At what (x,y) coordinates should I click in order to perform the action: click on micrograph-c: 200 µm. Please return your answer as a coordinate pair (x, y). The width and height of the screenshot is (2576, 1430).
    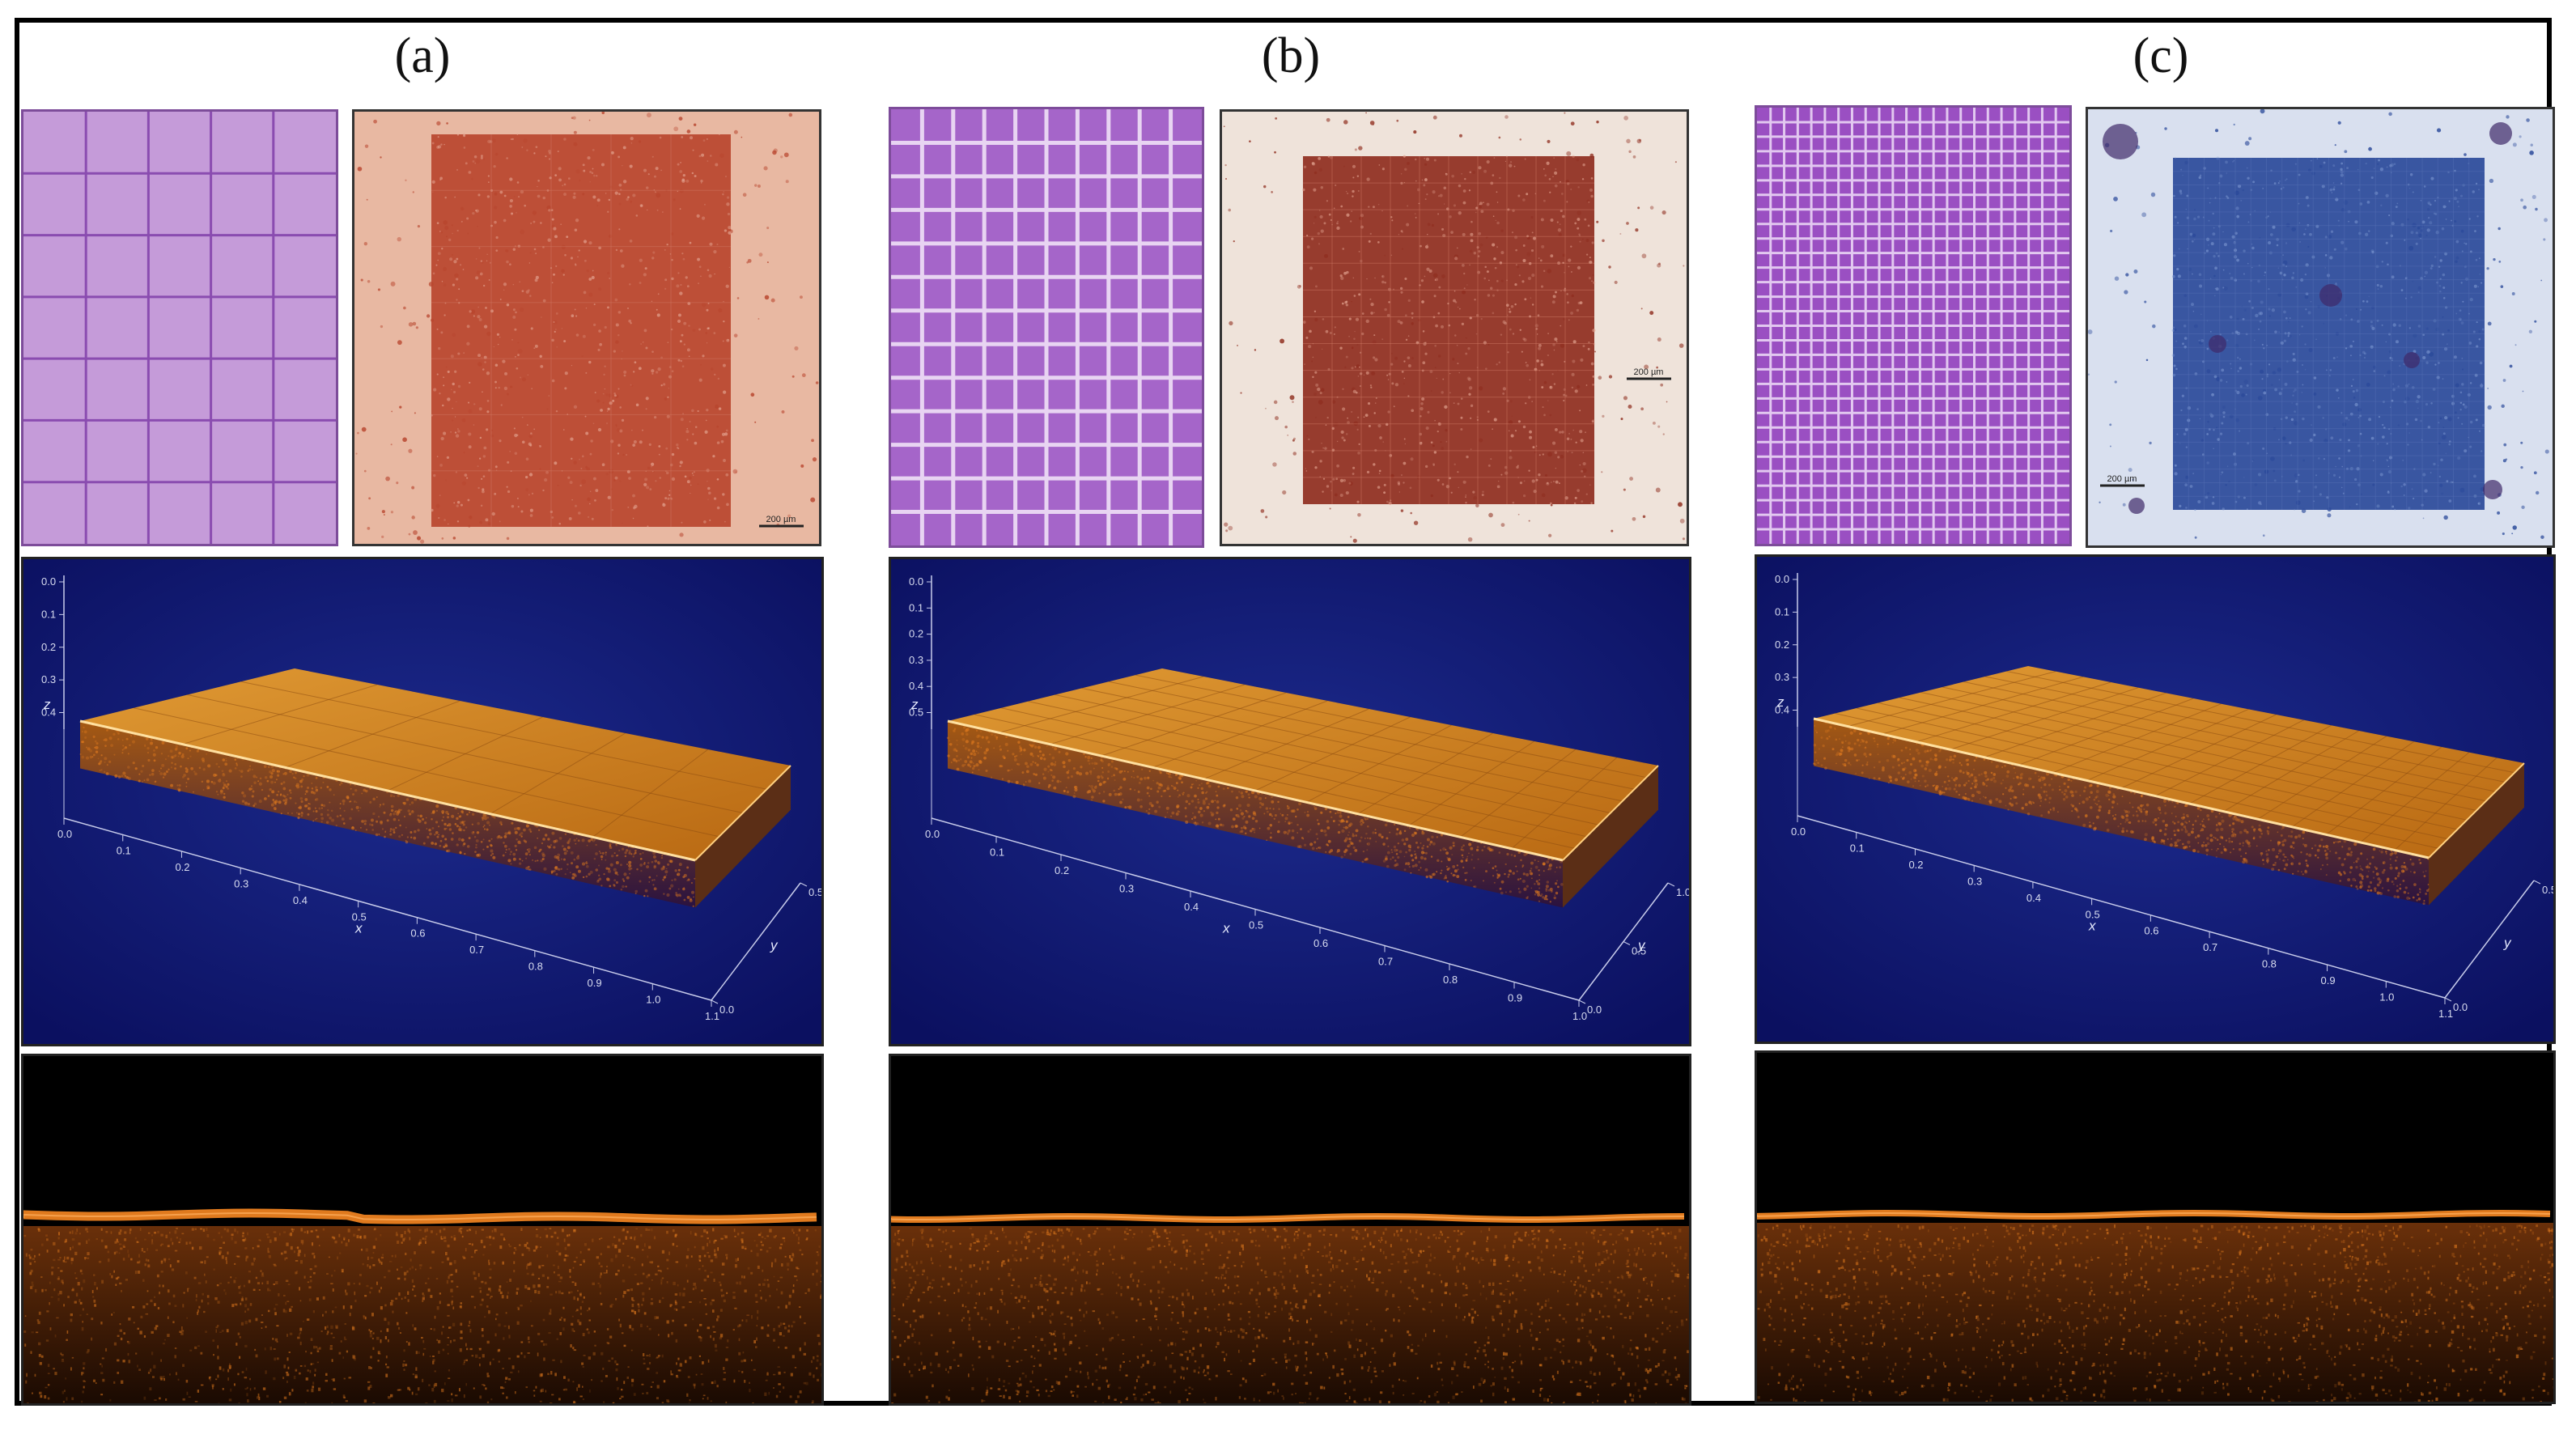
    Looking at the image, I should click on (2320, 327).